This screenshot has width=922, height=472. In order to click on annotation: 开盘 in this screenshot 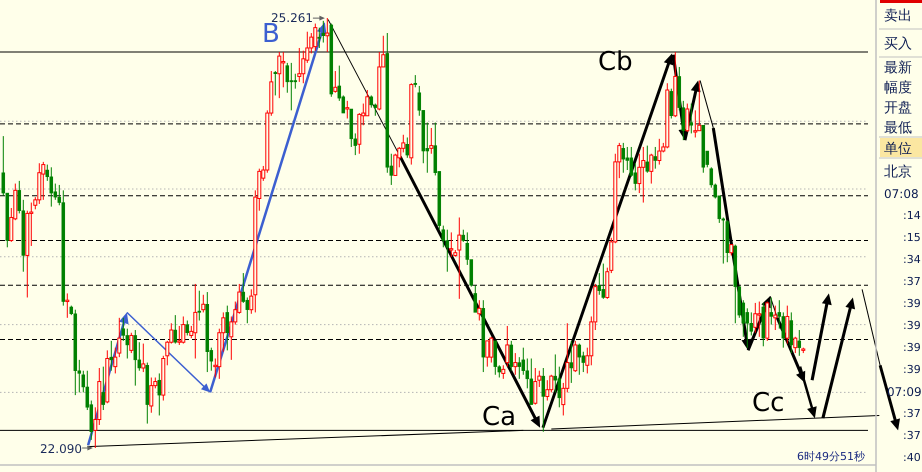, I will do `click(898, 108)`.